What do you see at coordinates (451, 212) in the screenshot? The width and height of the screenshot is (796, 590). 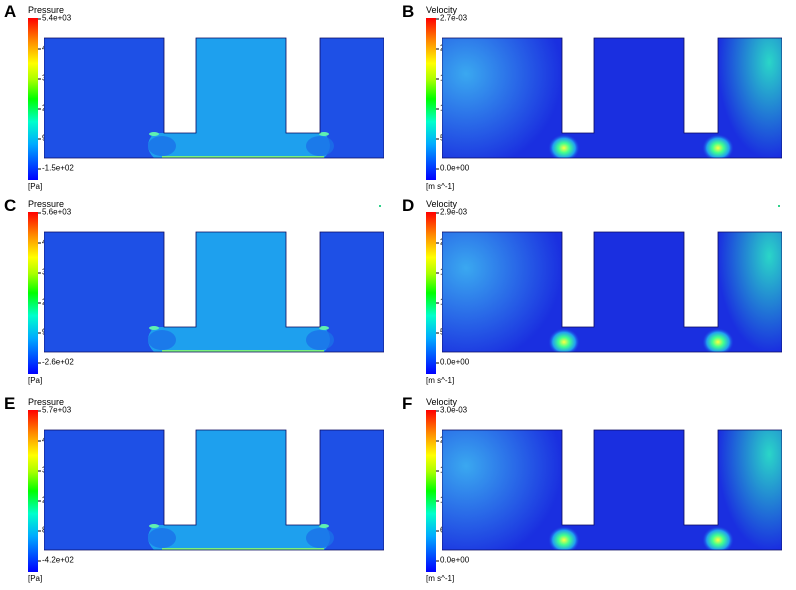 I see `colorbar-tick-label: 2.9e-03` at bounding box center [451, 212].